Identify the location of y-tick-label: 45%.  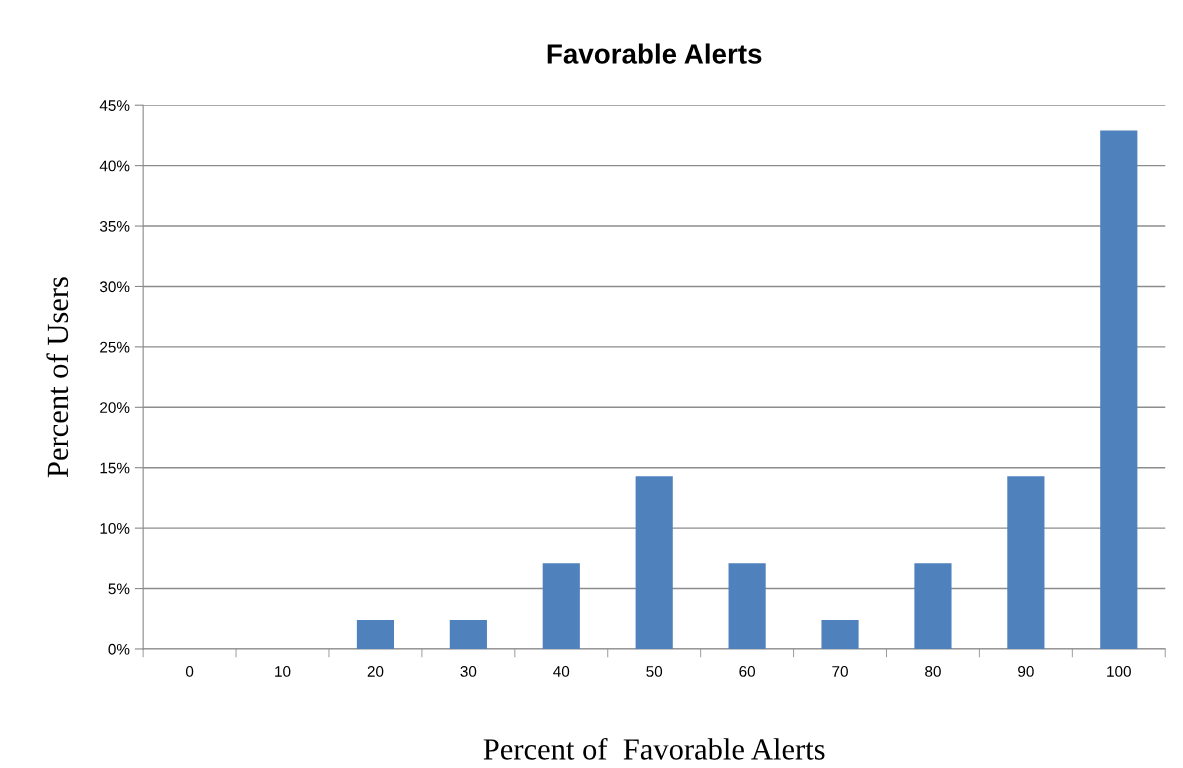
(114, 105).